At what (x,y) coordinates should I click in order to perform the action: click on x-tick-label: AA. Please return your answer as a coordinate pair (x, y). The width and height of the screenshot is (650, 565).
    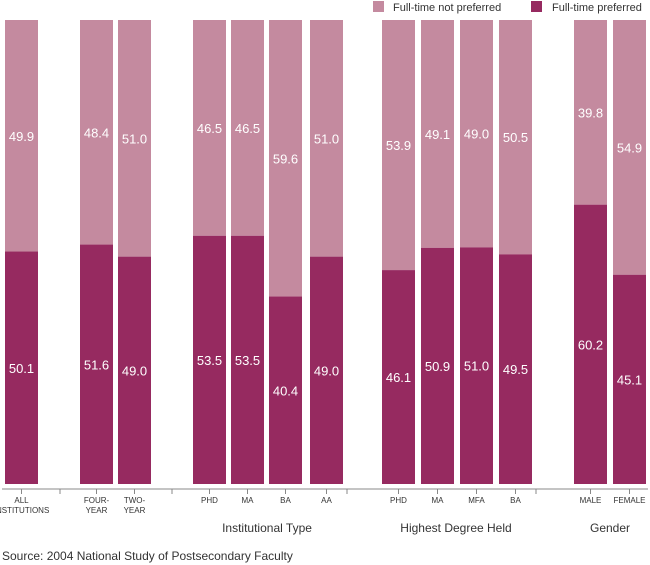
    Looking at the image, I should click on (326, 500).